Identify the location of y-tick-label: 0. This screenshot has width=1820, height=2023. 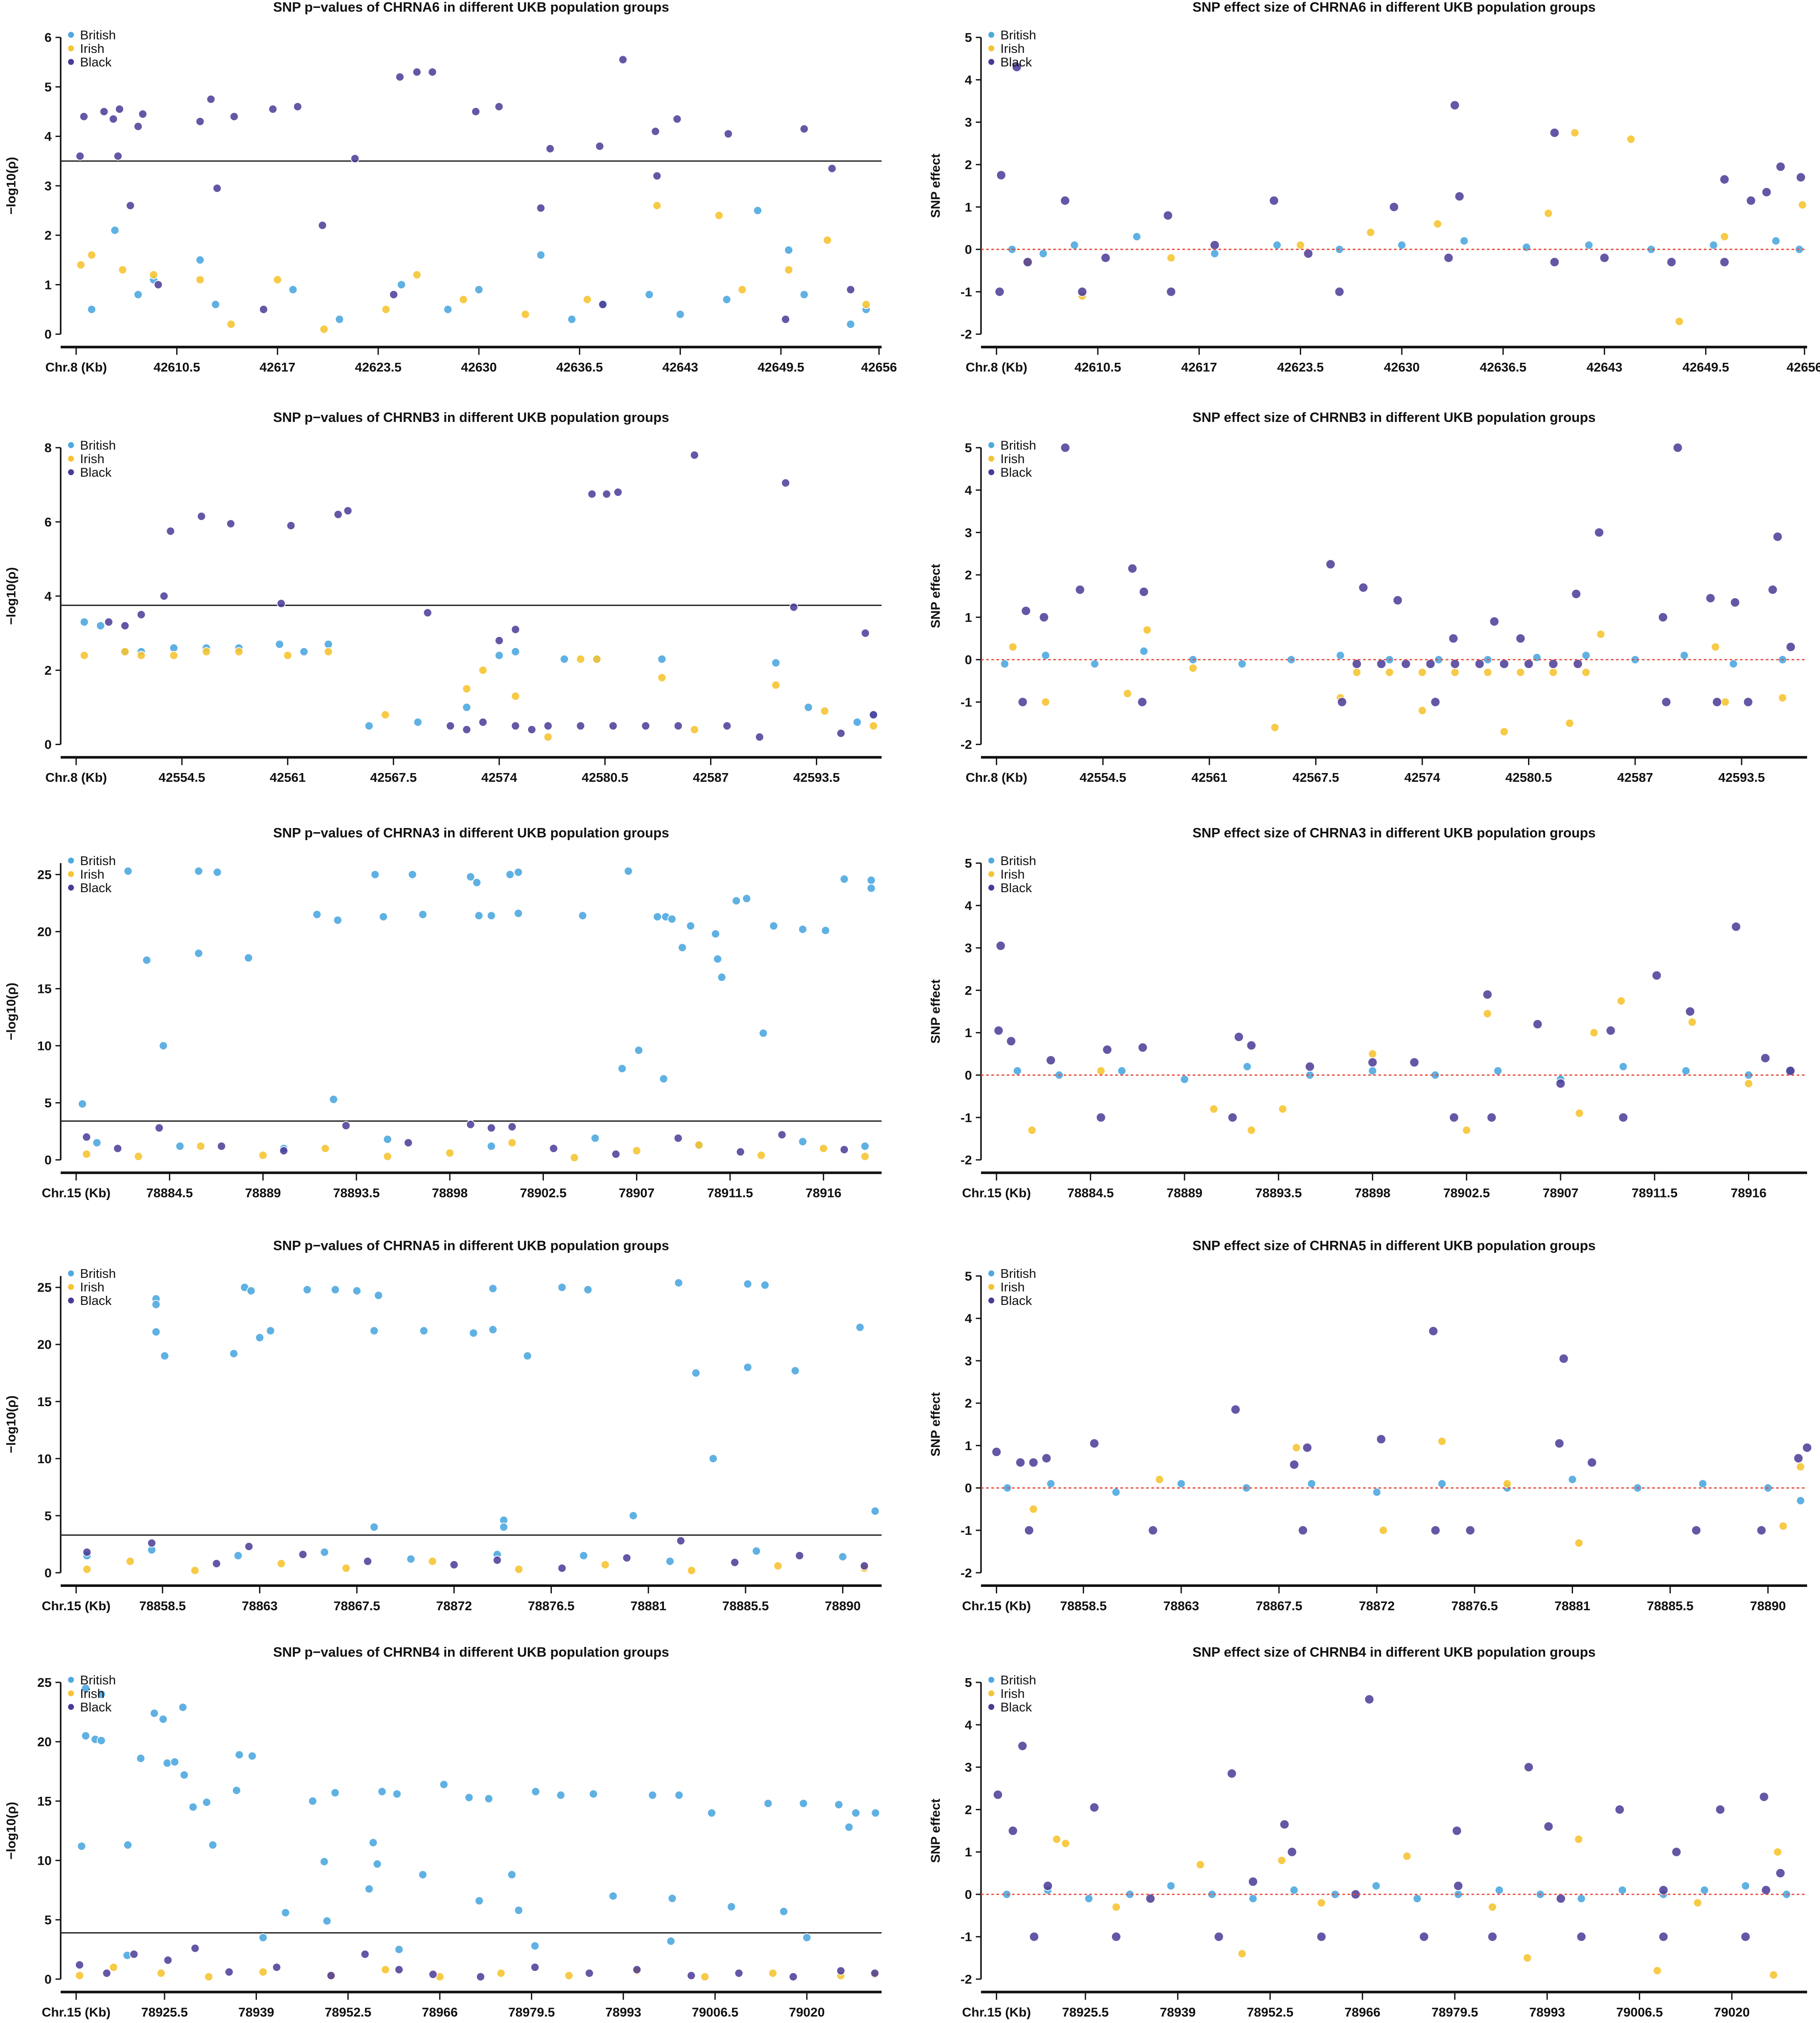
(48, 744).